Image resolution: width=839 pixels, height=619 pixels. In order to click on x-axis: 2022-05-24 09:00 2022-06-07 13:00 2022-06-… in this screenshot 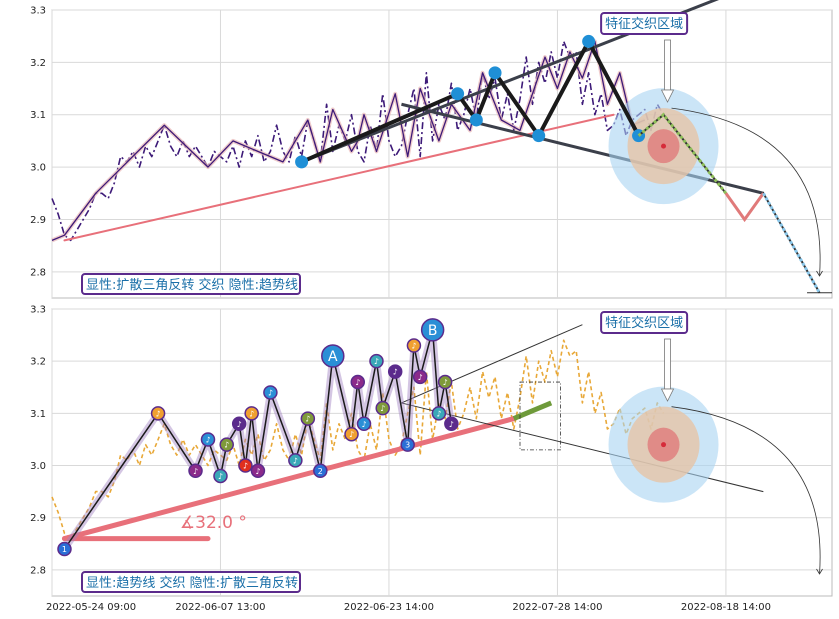, I will do `click(408, 607)`.